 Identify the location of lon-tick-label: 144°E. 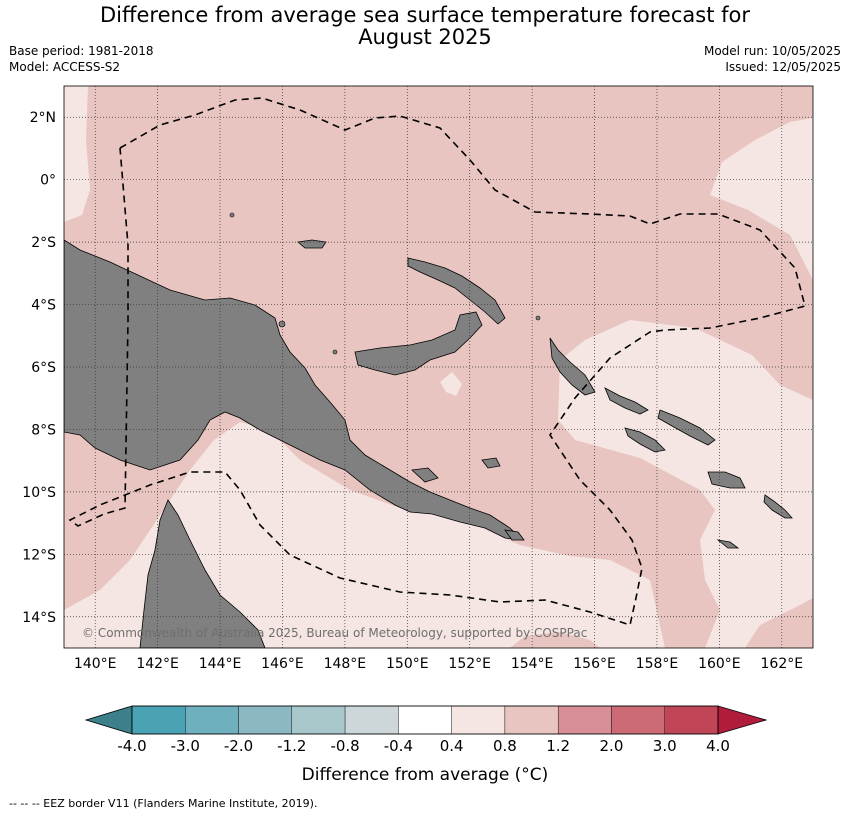
(220, 664).